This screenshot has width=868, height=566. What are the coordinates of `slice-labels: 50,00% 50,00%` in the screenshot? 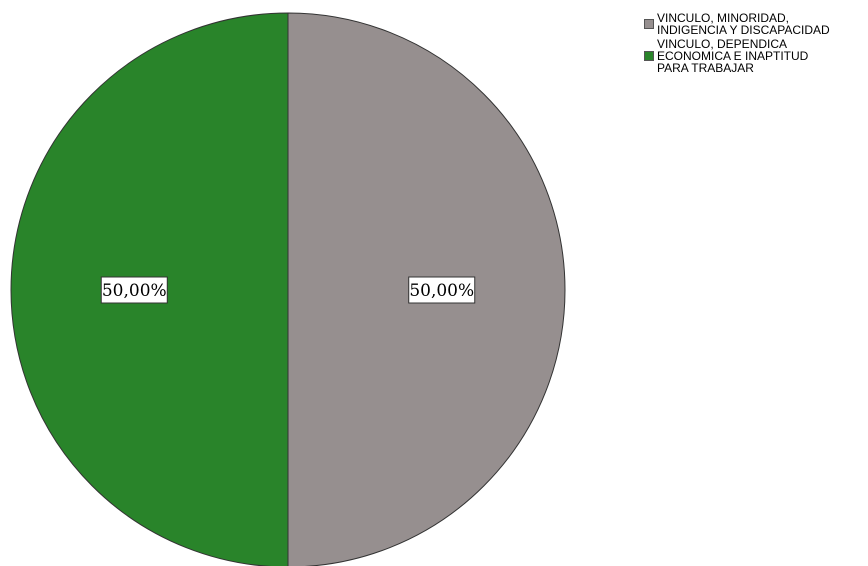 It's located at (288, 290).